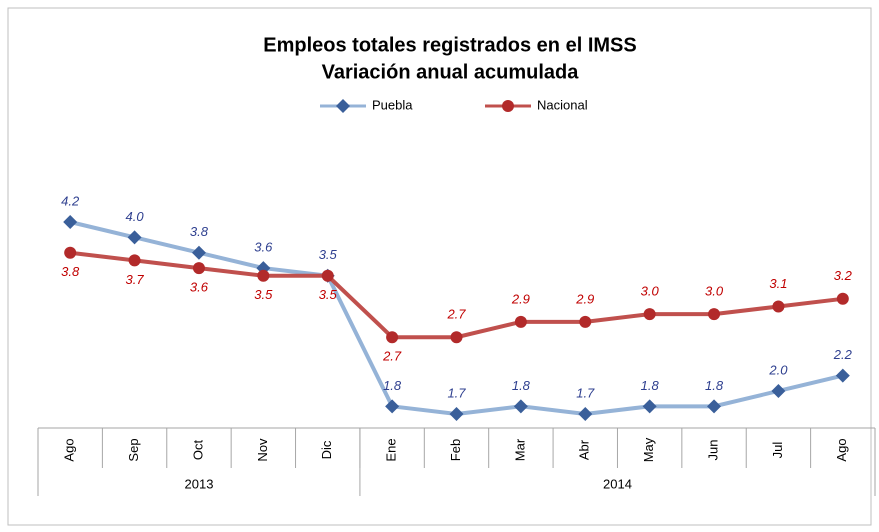  Describe the element at coordinates (197, 450) in the screenshot. I see `x-tick-label: Oct` at that location.